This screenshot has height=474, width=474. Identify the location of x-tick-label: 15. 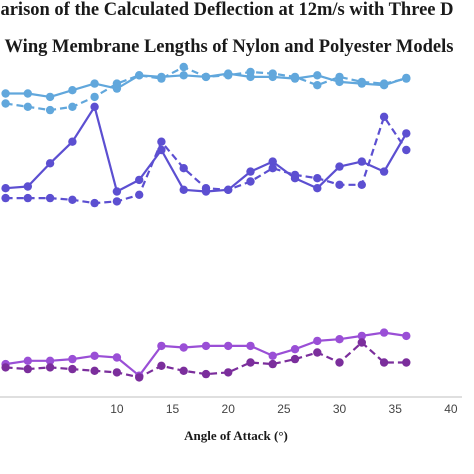
(173, 409).